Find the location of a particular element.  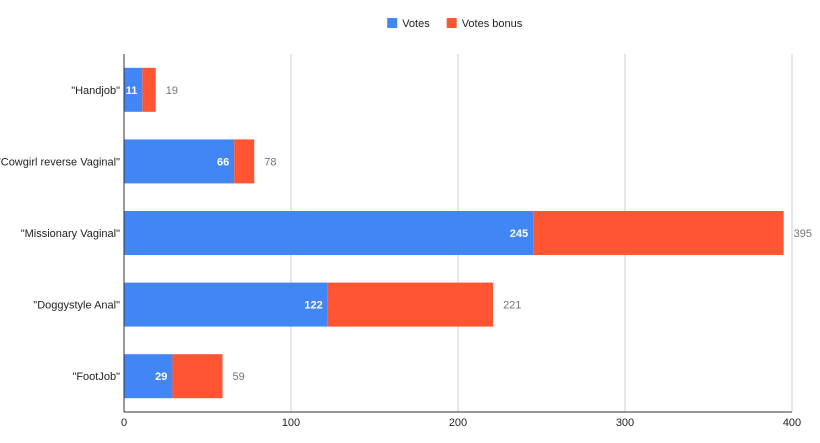

x-tick-label-3: 300 is located at coordinates (625, 423).